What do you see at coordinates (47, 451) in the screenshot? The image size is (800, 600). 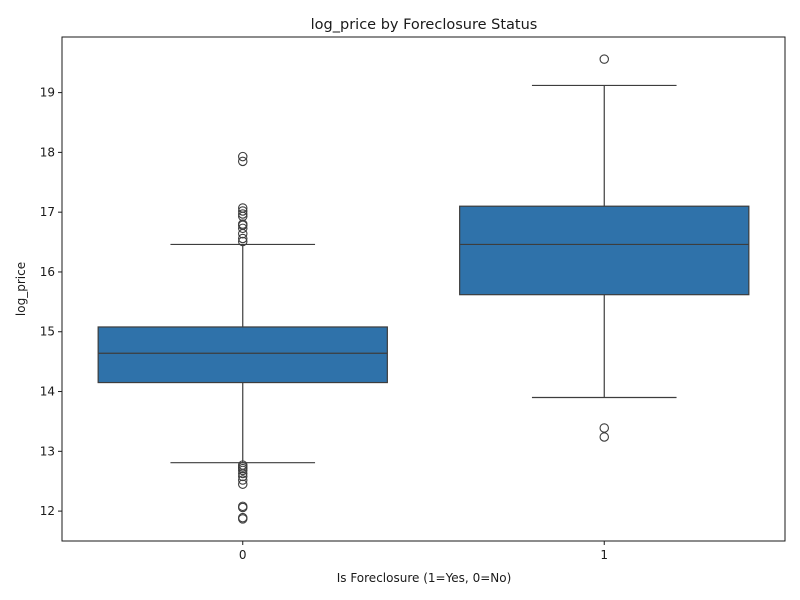 I see `y-tick-label: 13` at bounding box center [47, 451].